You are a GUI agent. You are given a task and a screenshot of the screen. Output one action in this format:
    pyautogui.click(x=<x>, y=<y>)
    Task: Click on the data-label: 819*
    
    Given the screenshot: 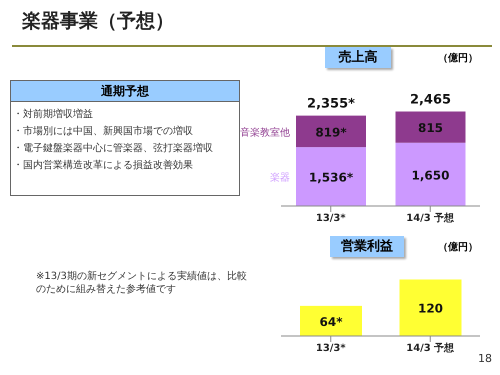 What is the action you would take?
    pyautogui.click(x=331, y=132)
    